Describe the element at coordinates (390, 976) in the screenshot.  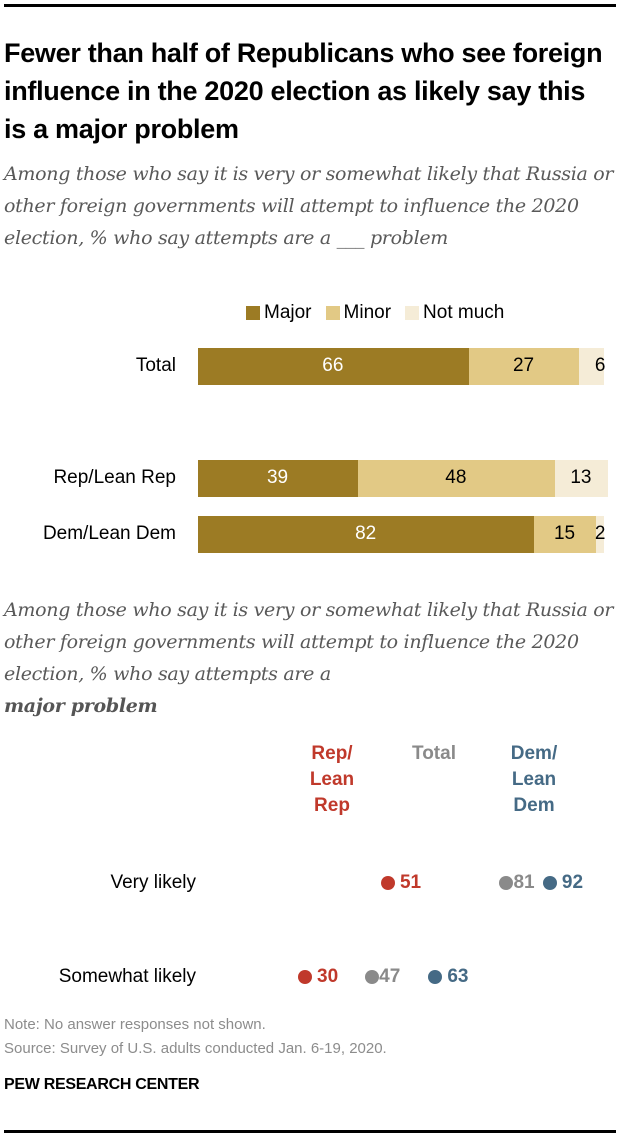
I see `dot-value-label: 47` at that location.